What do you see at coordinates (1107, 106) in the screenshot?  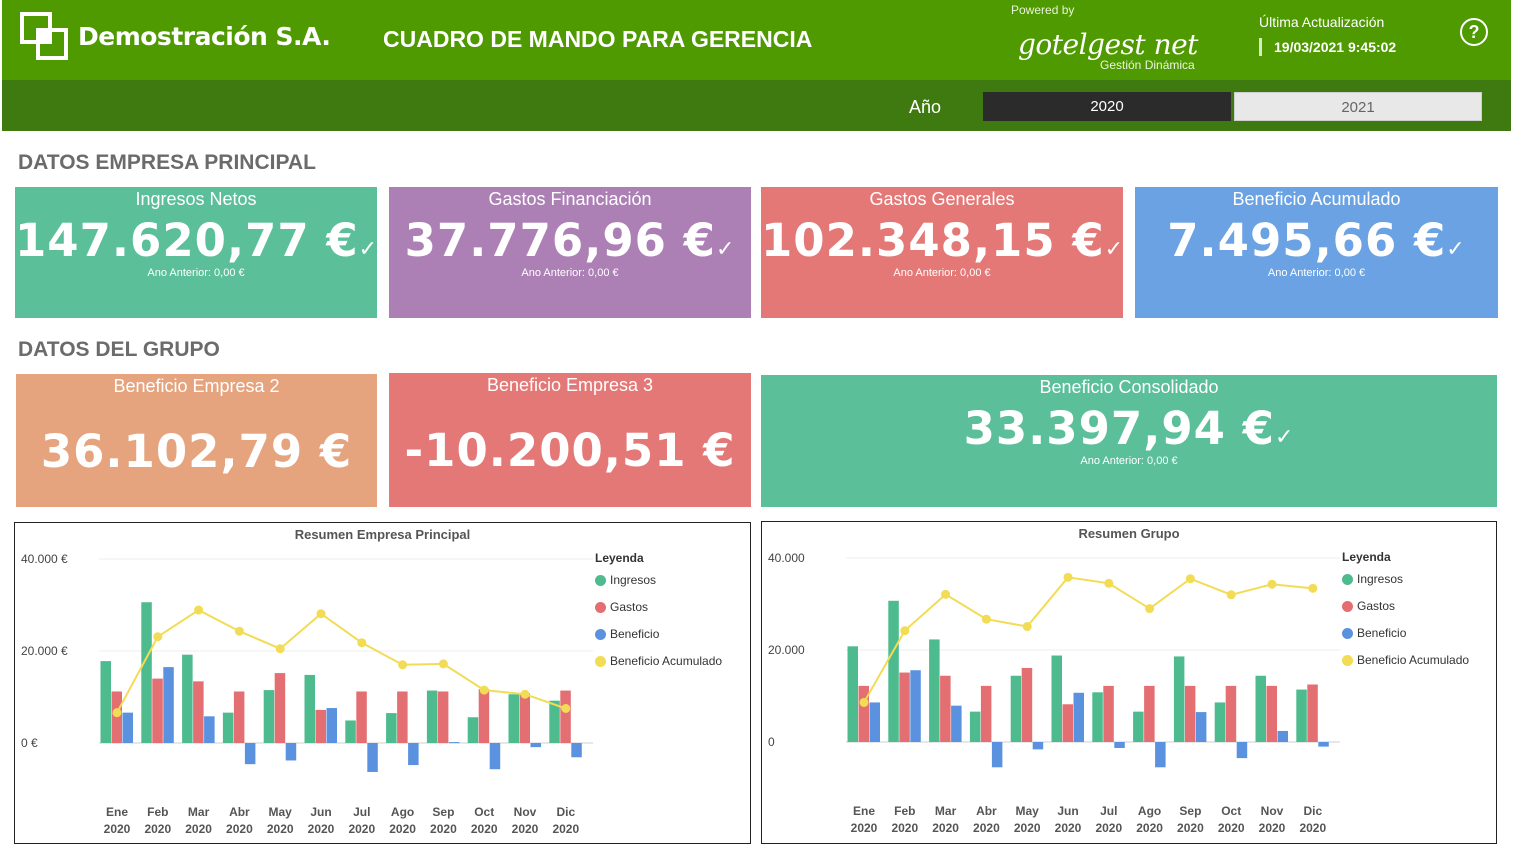 I see `year-option-2020: 2020` at bounding box center [1107, 106].